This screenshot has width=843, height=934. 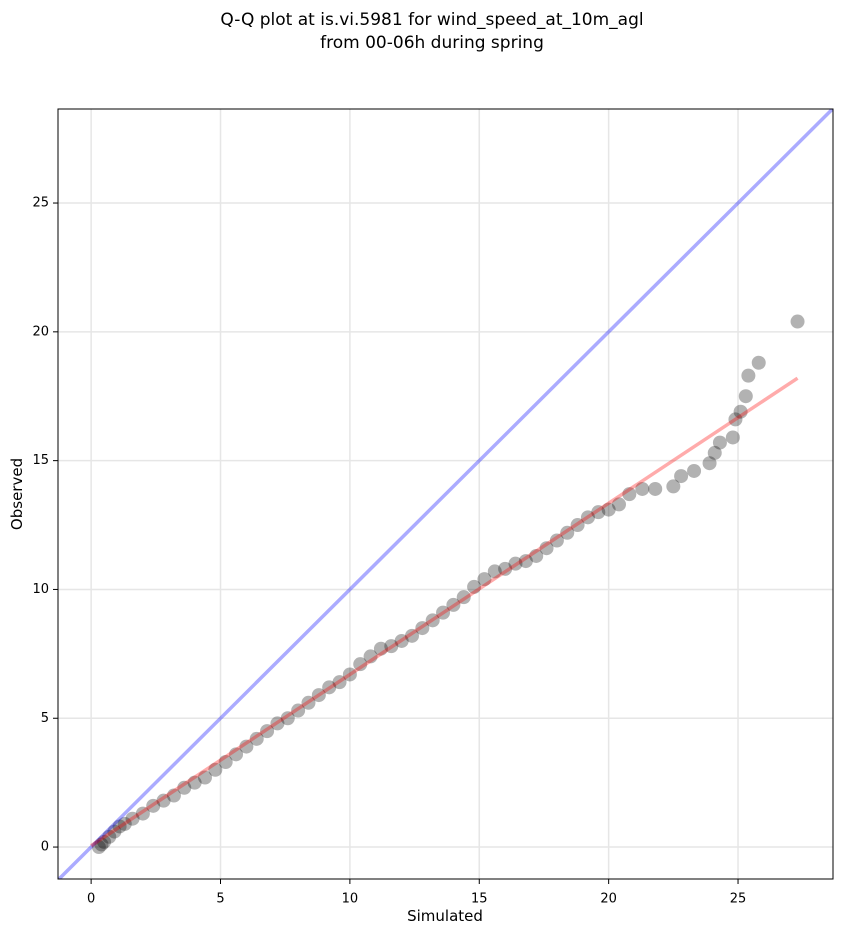 I want to click on y-tick-label: 0, so click(x=45, y=847).